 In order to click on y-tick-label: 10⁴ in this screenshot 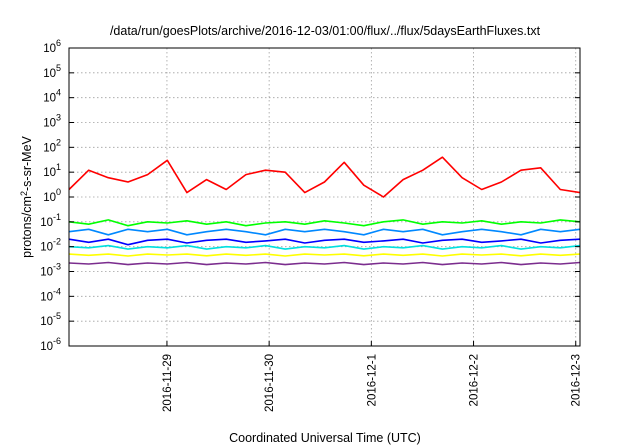, I will do `click(52, 96)`.